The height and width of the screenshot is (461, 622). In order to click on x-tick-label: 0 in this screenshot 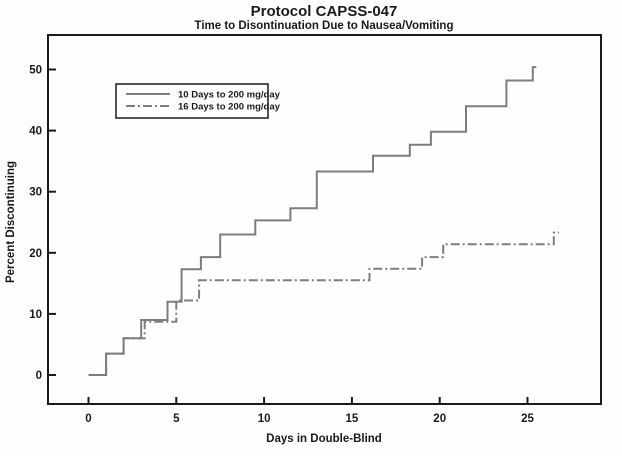, I will do `click(88, 419)`.